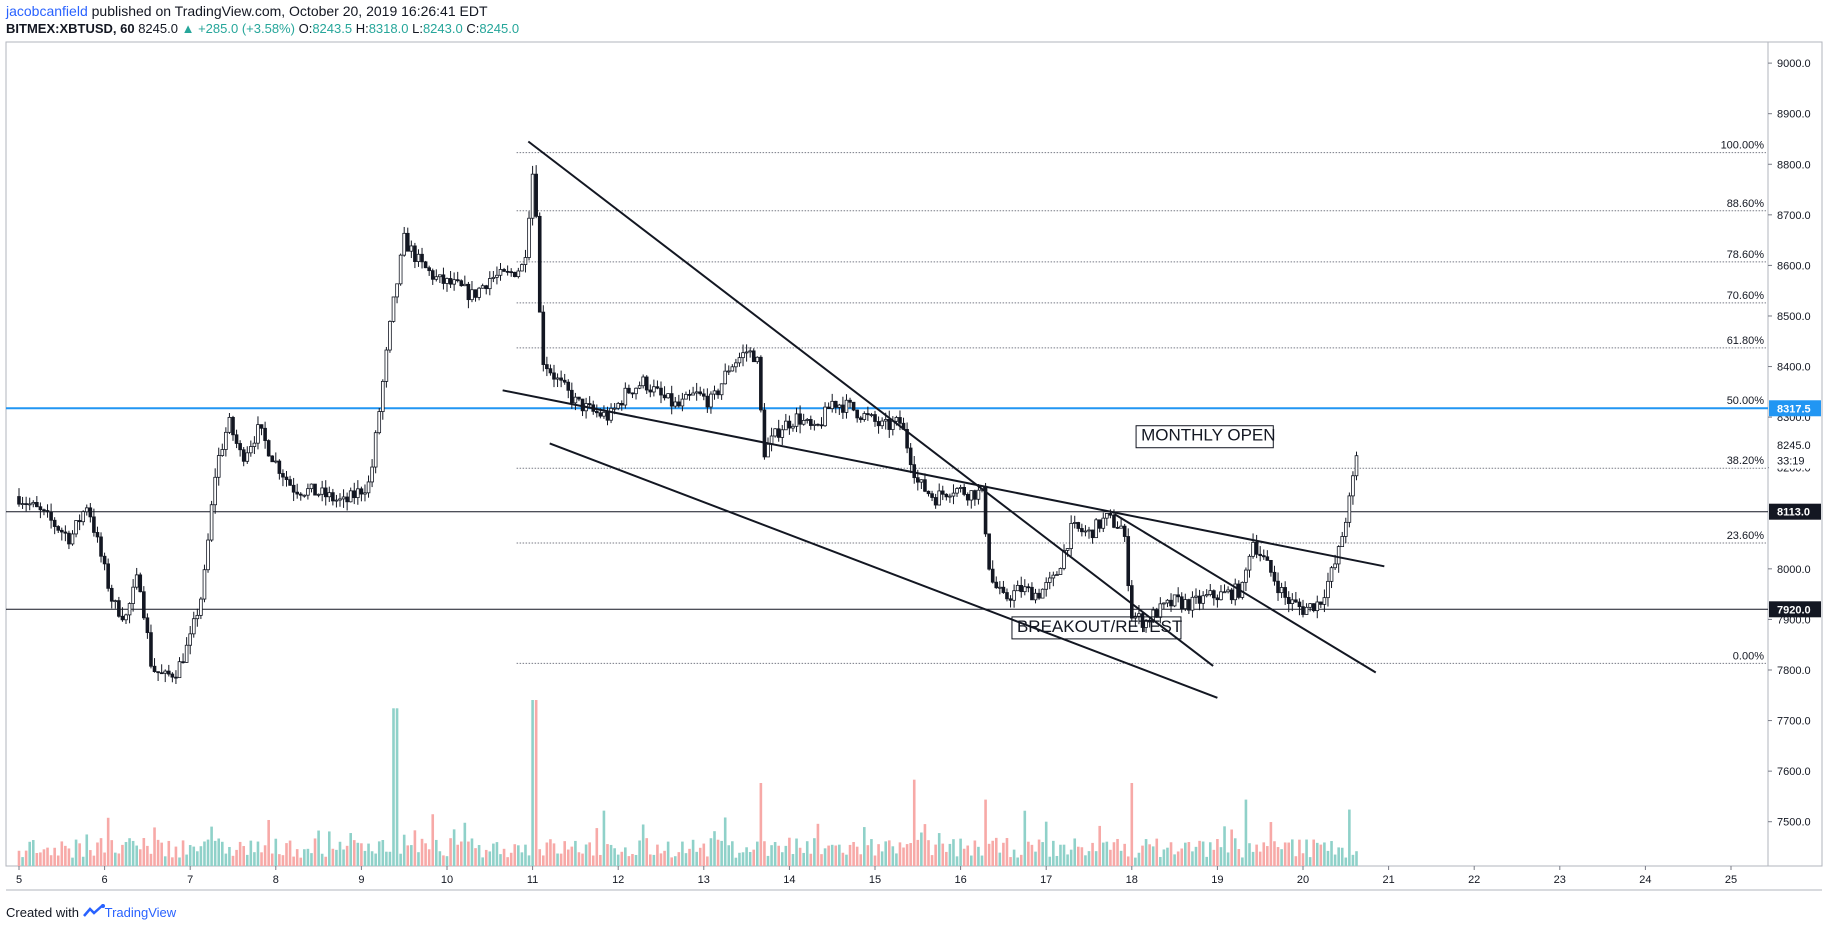 This screenshot has height=930, width=1828. What do you see at coordinates (1746, 401) in the screenshot?
I see `fib-level-label: 50.00%` at bounding box center [1746, 401].